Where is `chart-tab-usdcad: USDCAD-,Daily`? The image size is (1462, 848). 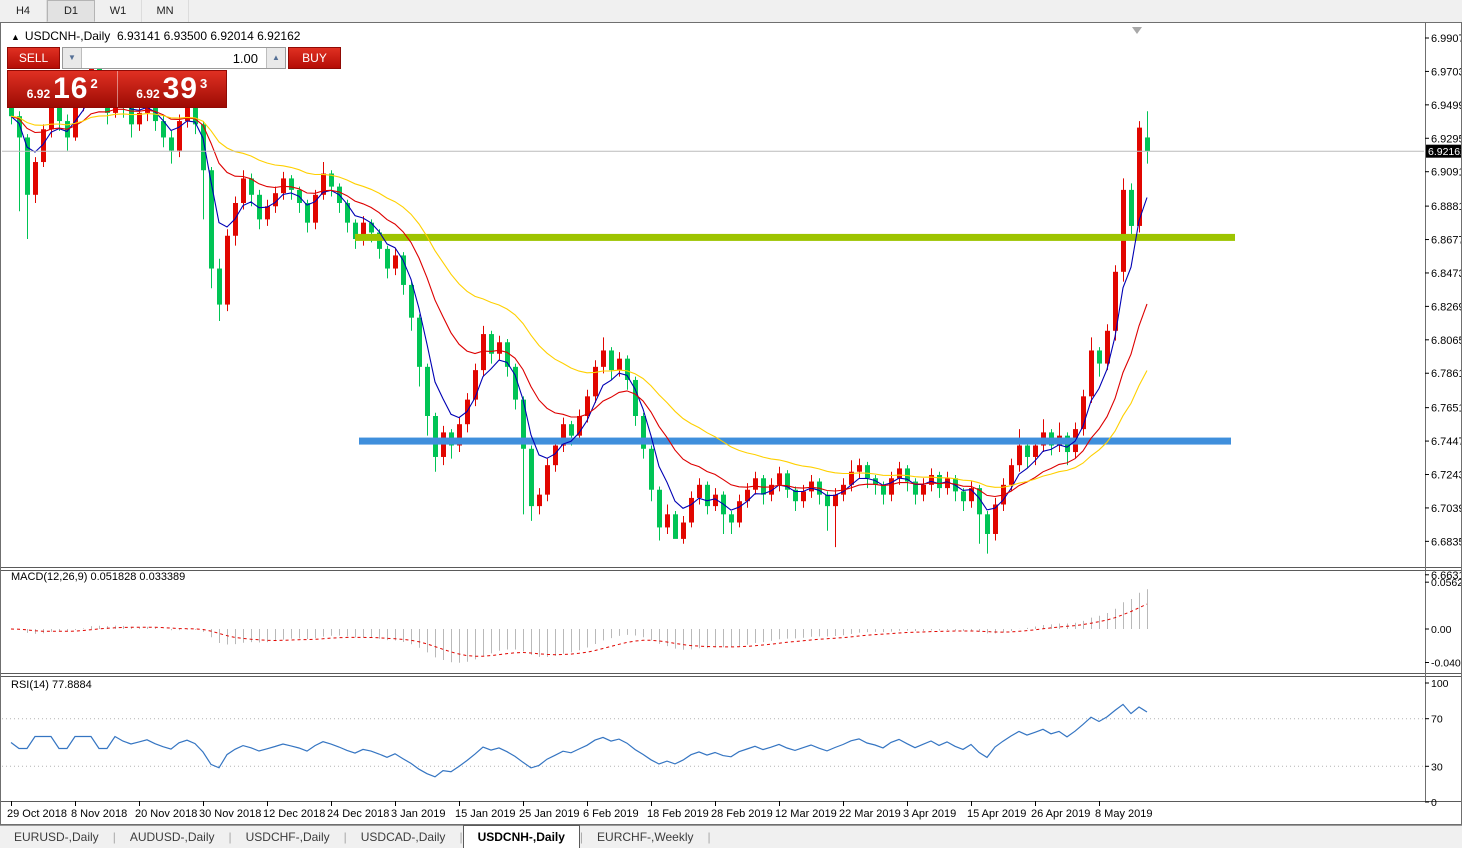 chart-tab-usdcad: USDCAD-,Daily is located at coordinates (403, 837).